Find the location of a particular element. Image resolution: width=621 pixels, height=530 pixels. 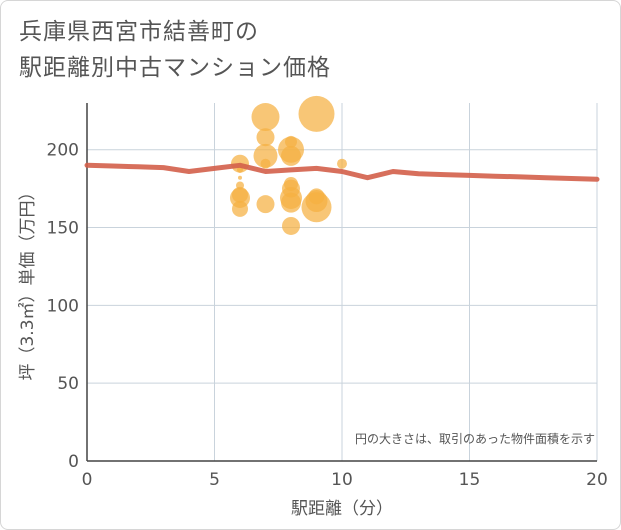

x-axis-label: 駅距離（分） is located at coordinates (342, 509).